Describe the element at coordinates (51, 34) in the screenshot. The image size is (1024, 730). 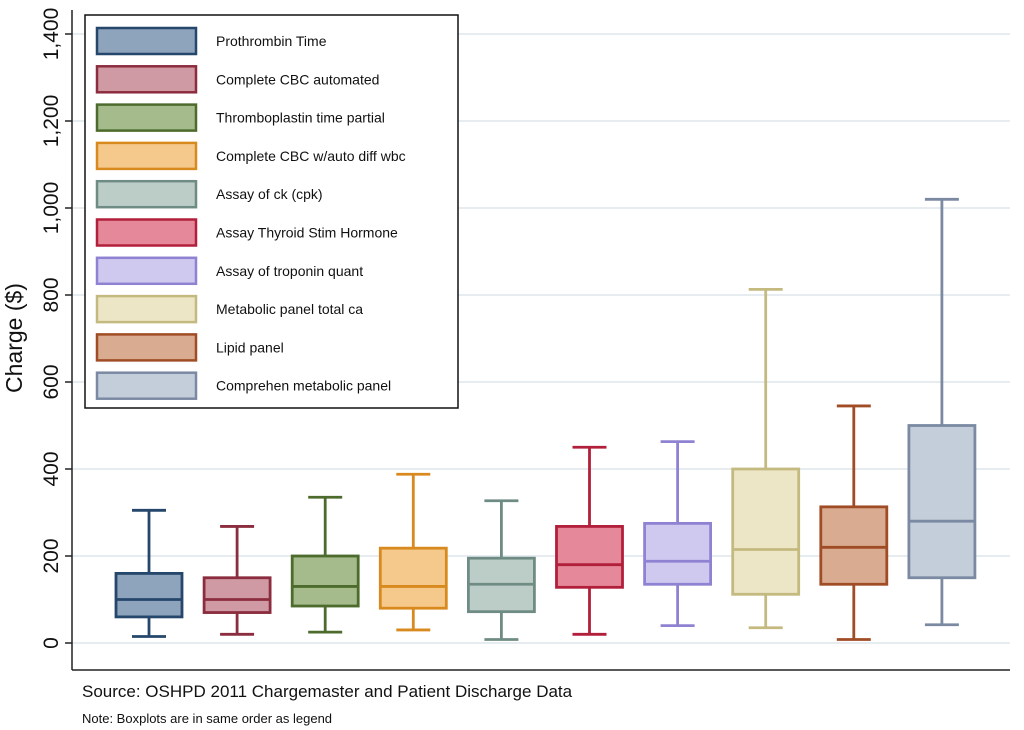
I see `y-tick-label: 1,400` at that location.